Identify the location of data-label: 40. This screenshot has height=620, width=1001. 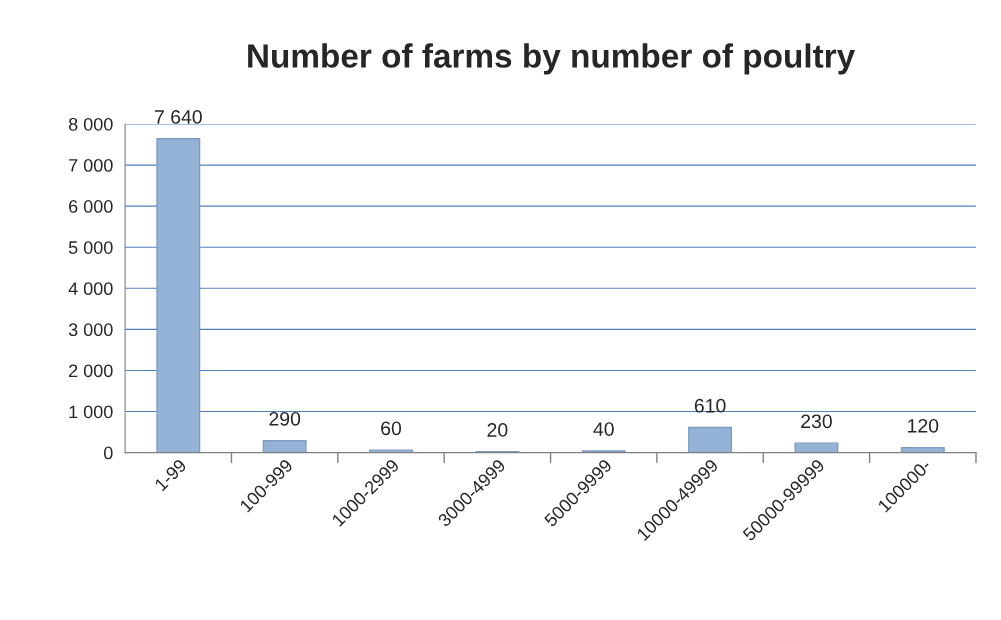
(603, 429).